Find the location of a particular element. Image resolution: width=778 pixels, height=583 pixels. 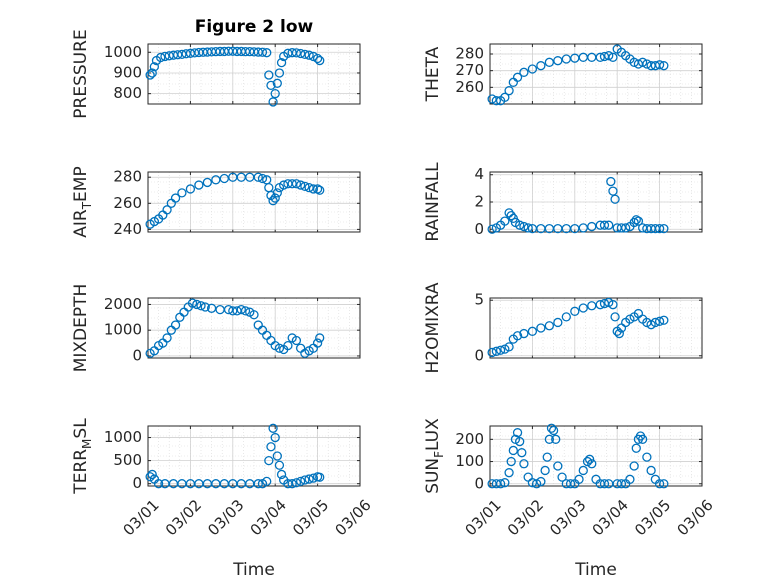

y-axis-label-part: THETA is located at coordinates (433, 74).